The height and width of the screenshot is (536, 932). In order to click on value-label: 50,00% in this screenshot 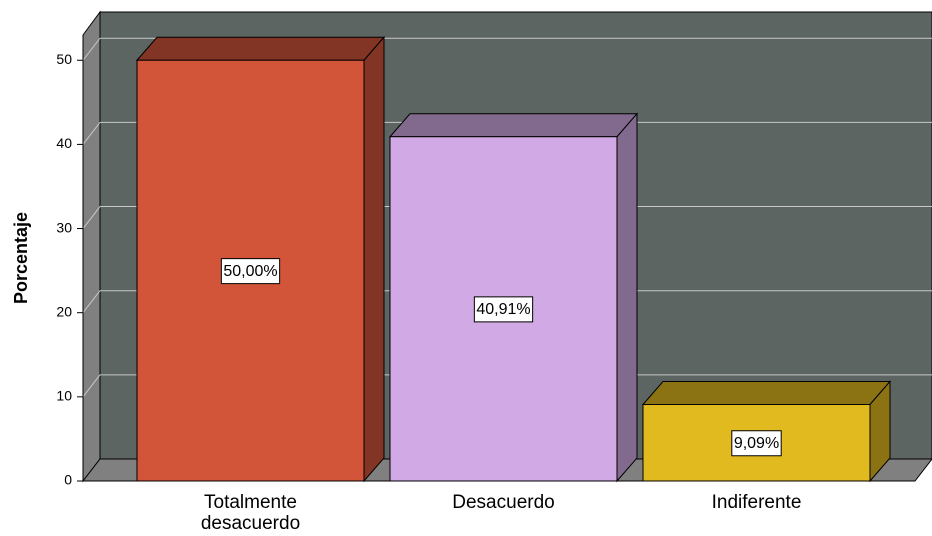, I will do `click(250, 271)`.